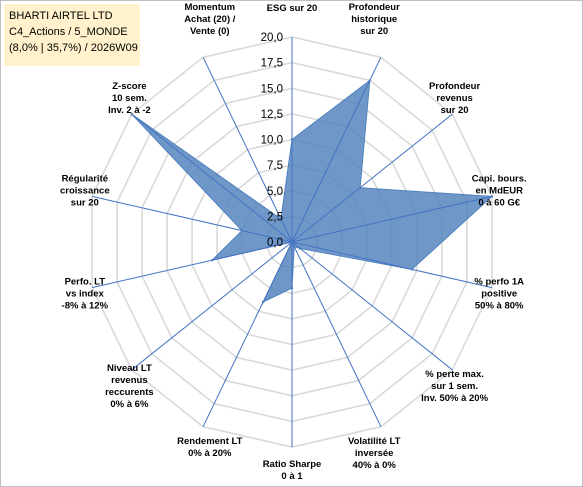 Image resolution: width=583 pixels, height=487 pixels. I want to click on tick-label-5: 12,5, so click(272, 115).